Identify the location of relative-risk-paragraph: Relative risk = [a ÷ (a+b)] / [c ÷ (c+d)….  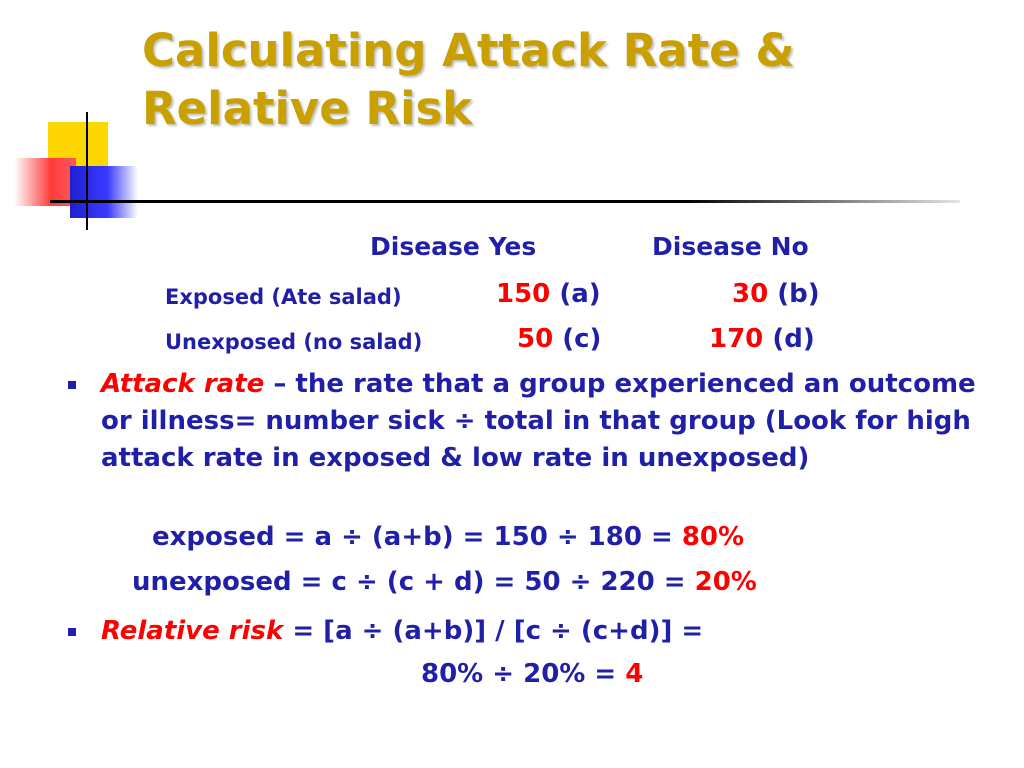
(541, 631).